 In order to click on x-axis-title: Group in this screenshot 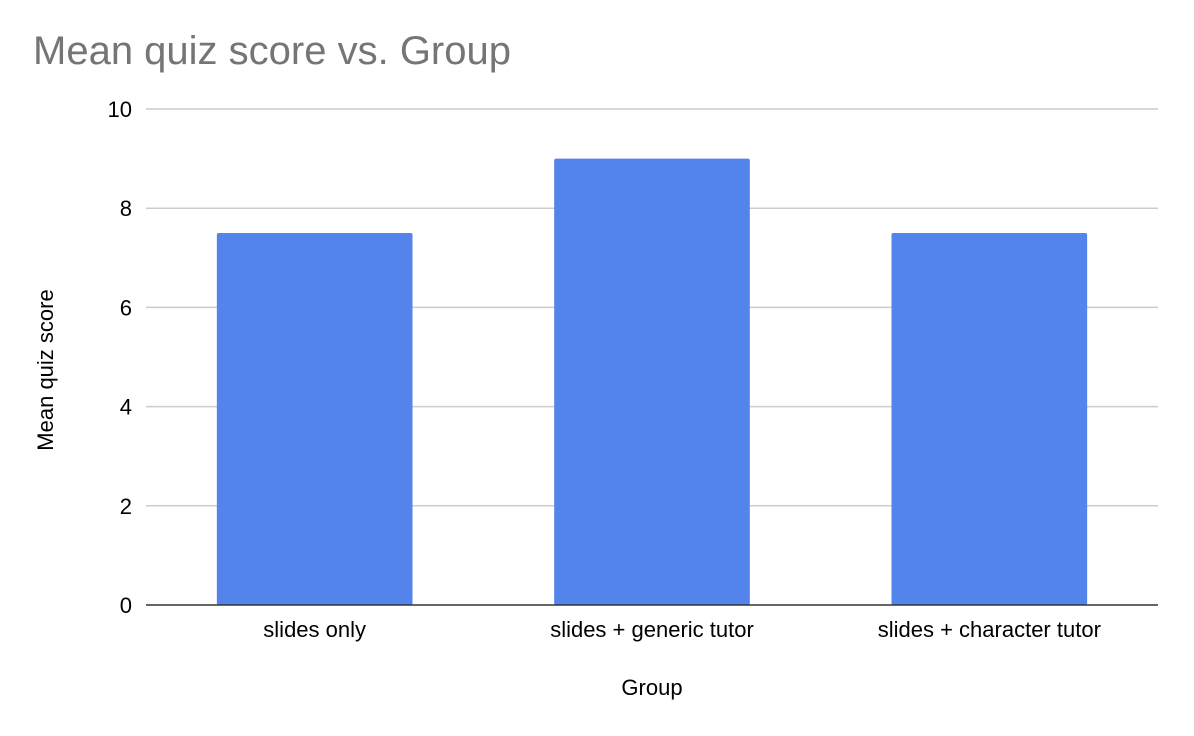, I will do `click(651, 687)`.